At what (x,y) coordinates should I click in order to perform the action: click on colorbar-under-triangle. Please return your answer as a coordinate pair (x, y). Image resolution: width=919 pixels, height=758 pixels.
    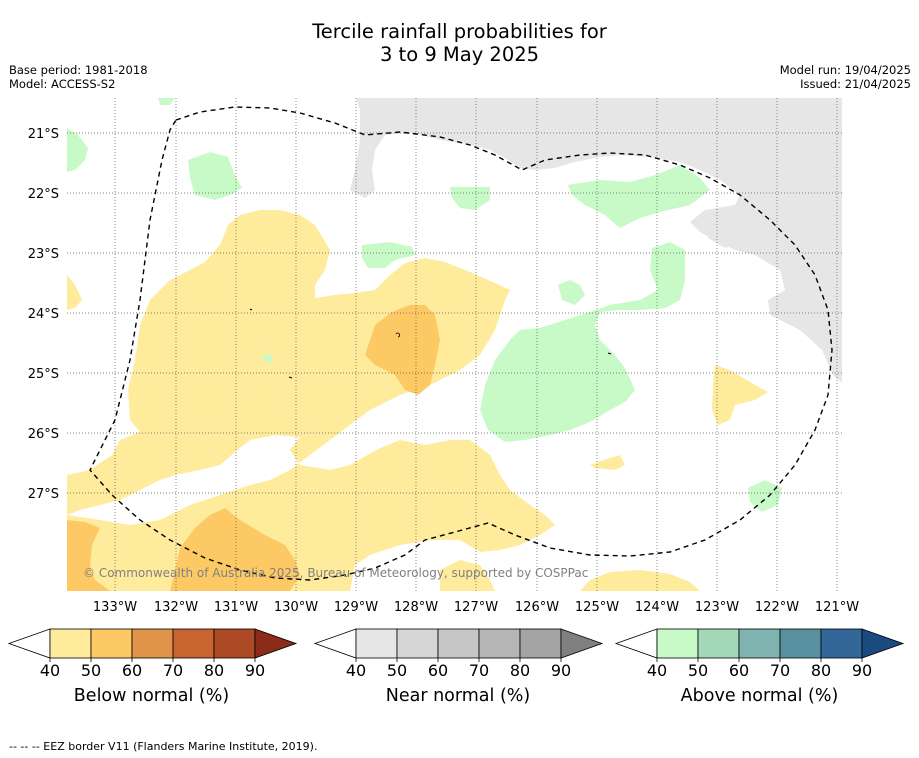
    Looking at the image, I should click on (29, 643).